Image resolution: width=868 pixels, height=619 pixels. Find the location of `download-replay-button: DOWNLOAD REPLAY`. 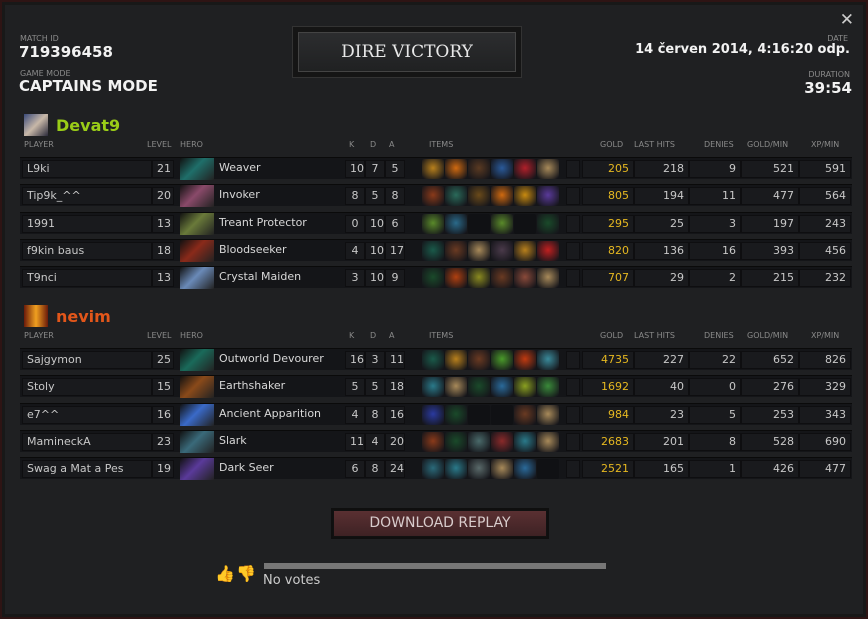

download-replay-button: DOWNLOAD REPLAY is located at coordinates (440, 523).